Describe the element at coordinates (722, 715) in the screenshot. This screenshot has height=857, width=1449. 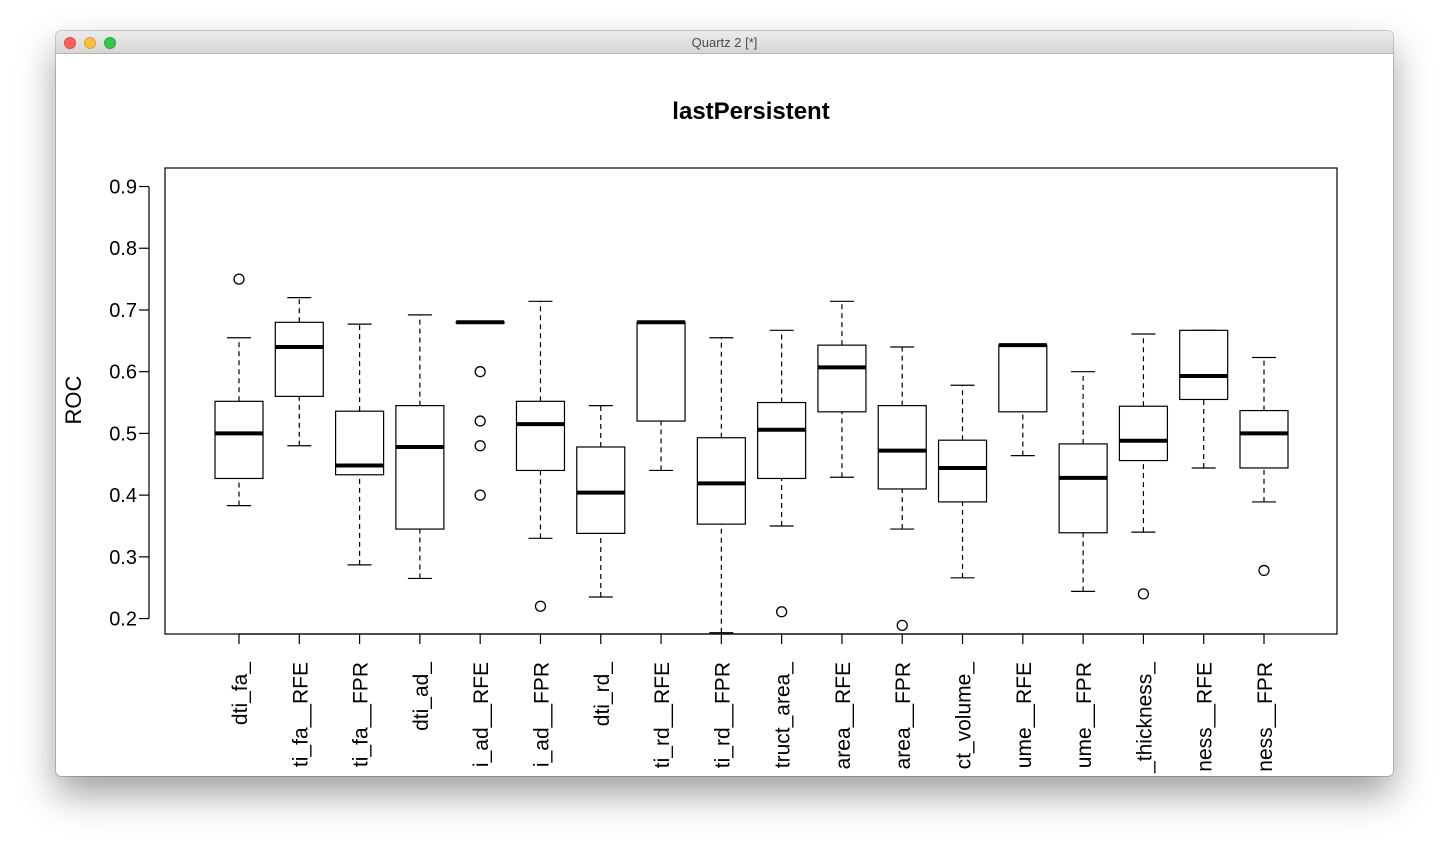
I see `x-tick-label: ti_rd__FPR` at that location.